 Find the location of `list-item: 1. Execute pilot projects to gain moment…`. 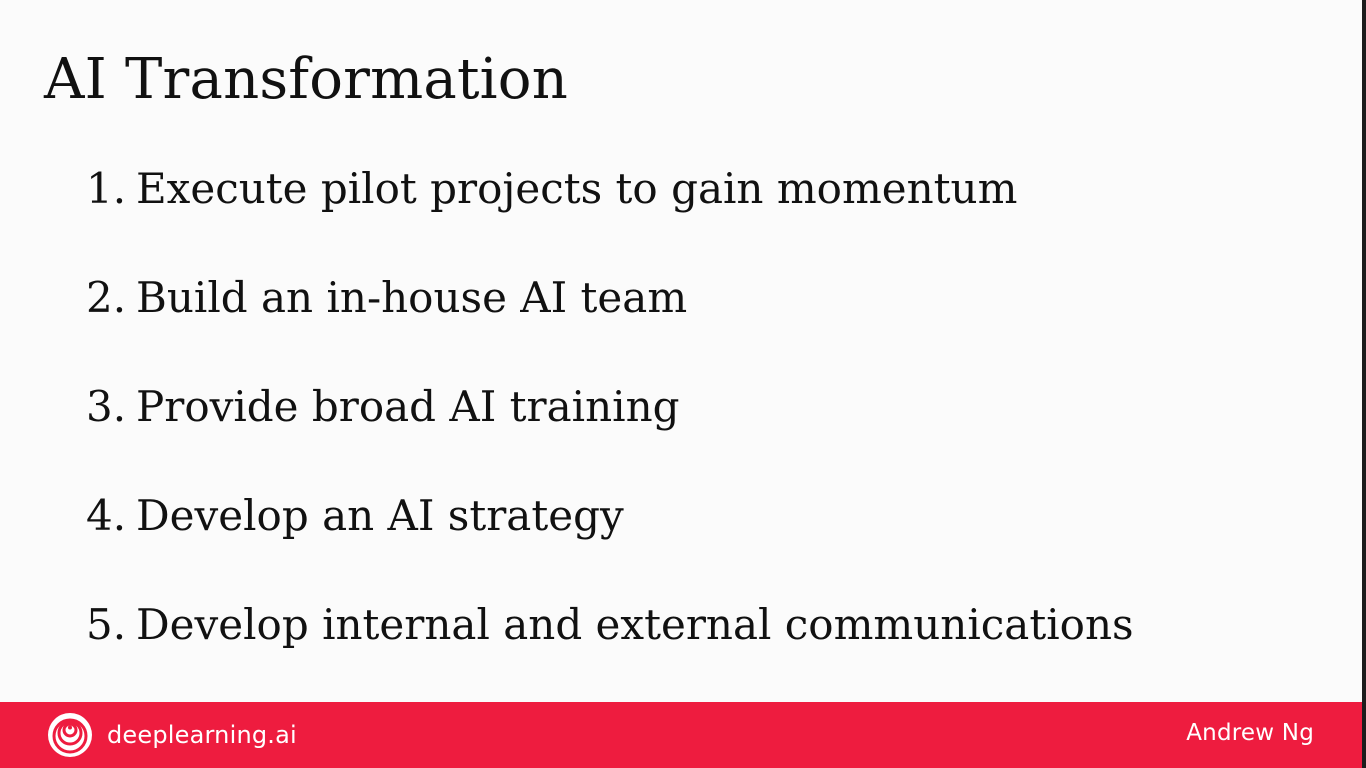

list-item: 1. Execute pilot projects to gain moment… is located at coordinates (610, 222).